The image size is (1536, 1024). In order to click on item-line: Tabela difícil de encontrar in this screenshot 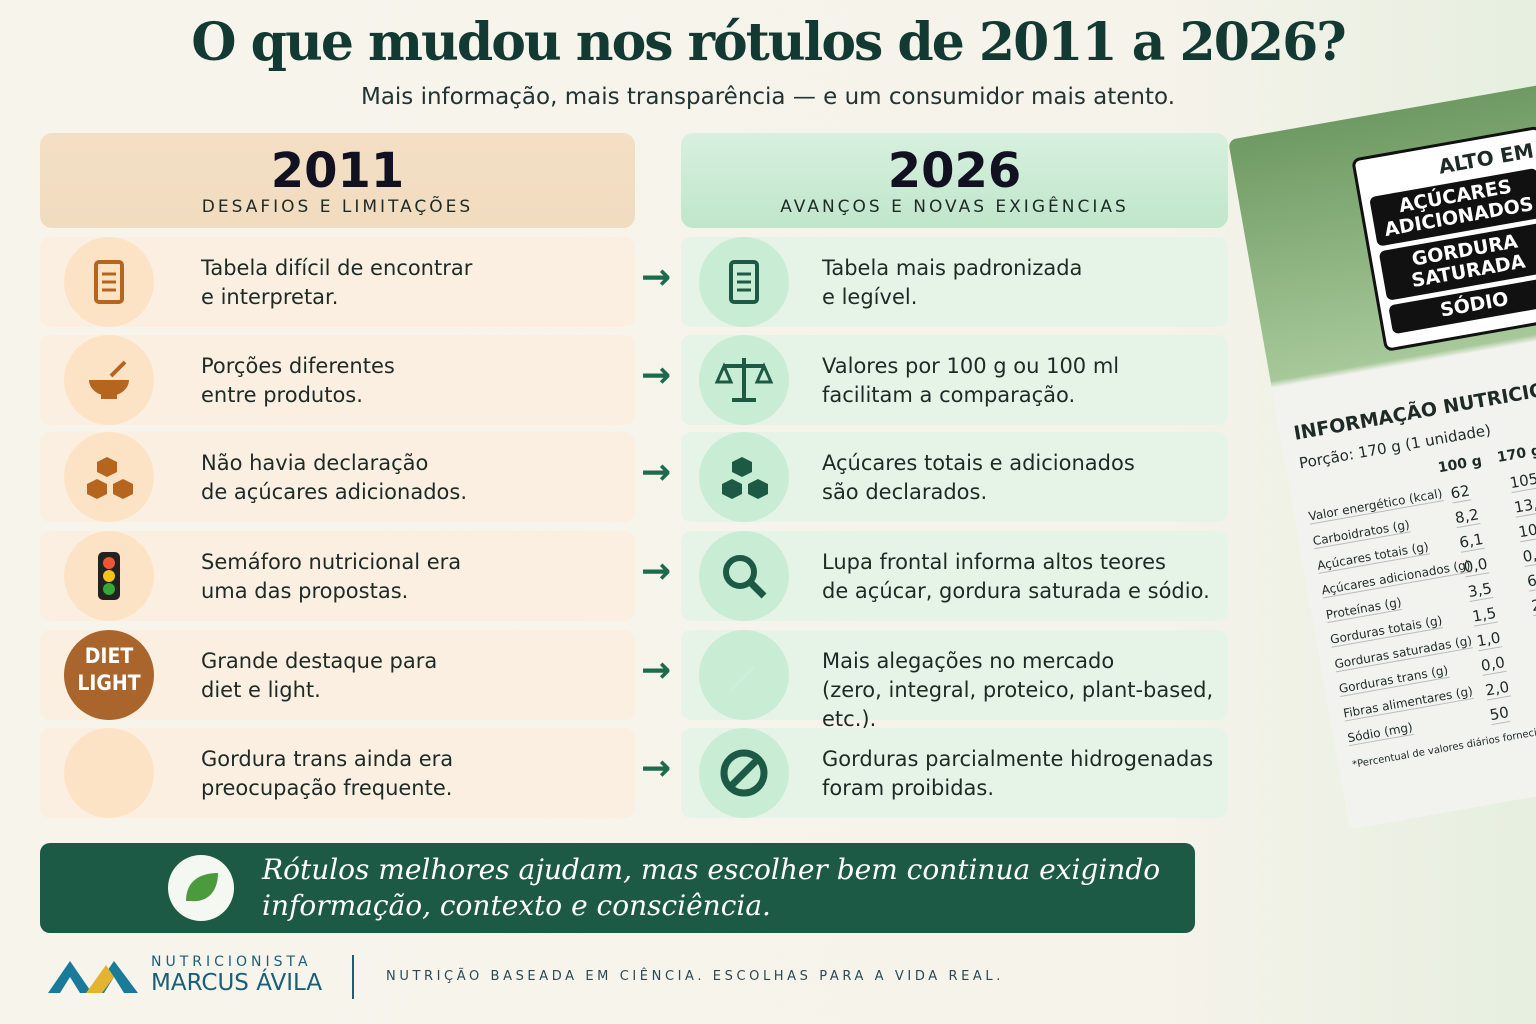, I will do `click(337, 268)`.